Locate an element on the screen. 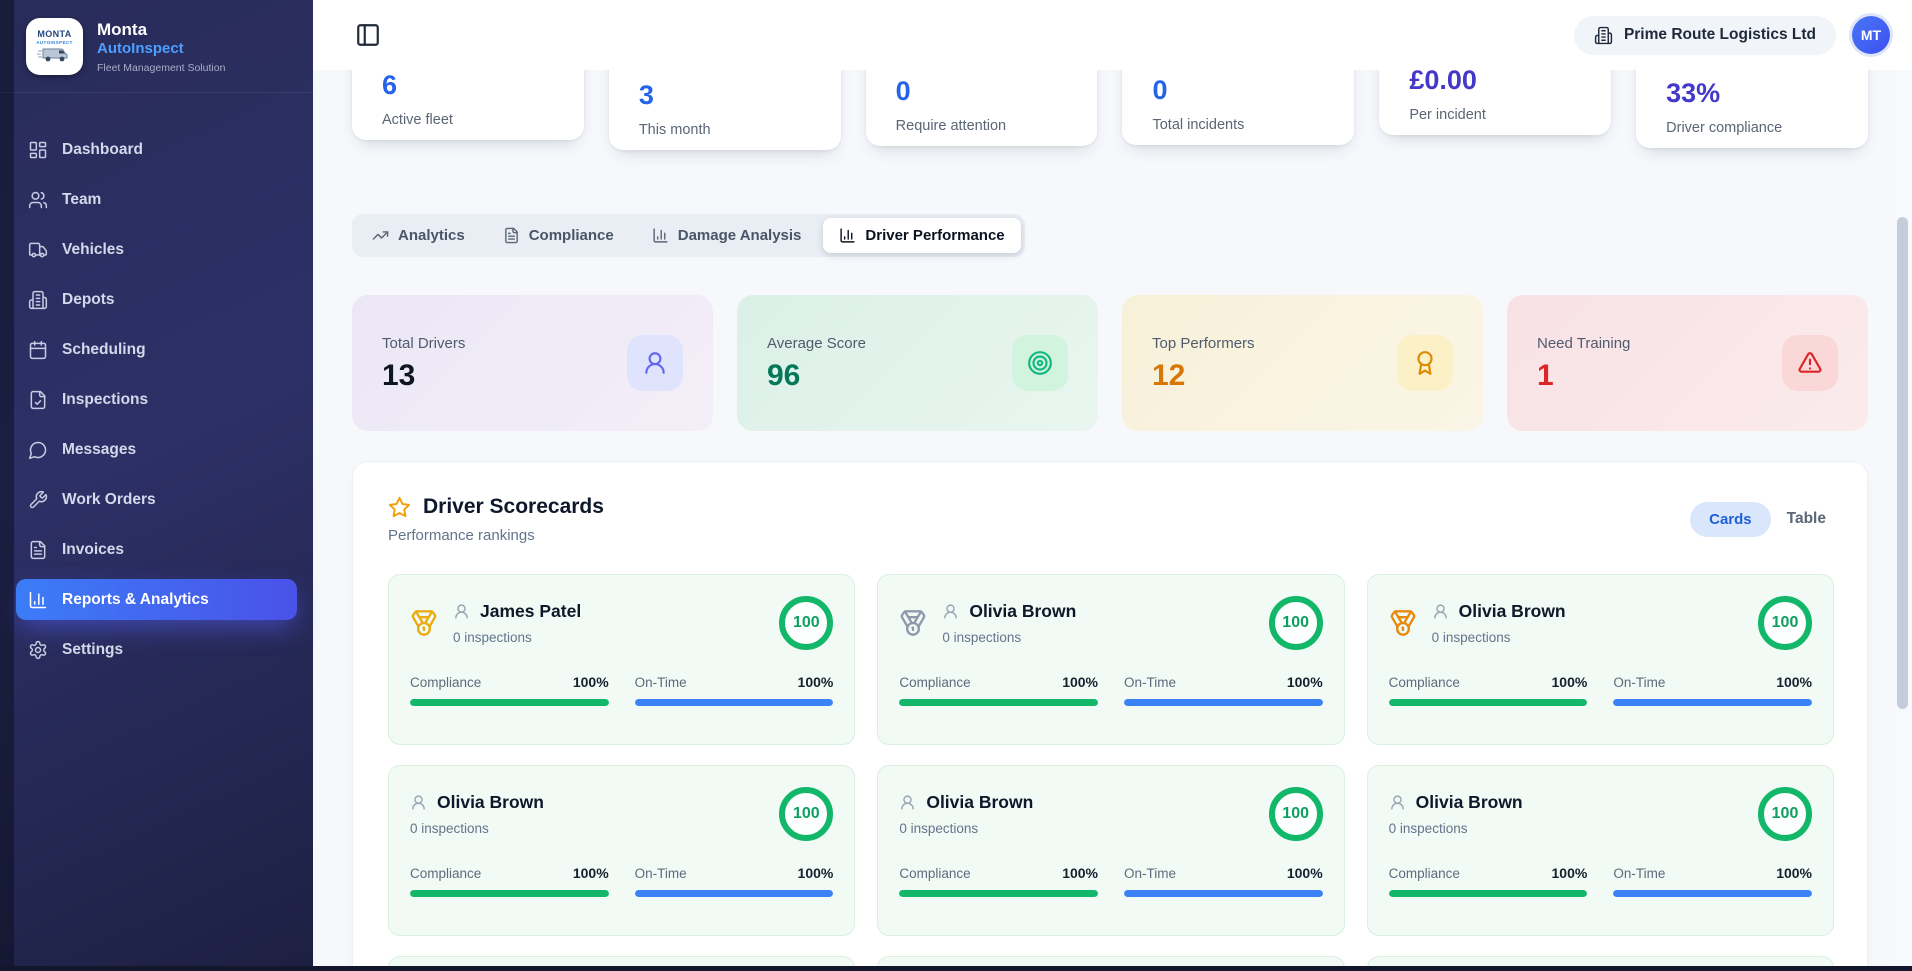  sidebar-item-reports-analytics: Reports & Analytics is located at coordinates (156, 599).